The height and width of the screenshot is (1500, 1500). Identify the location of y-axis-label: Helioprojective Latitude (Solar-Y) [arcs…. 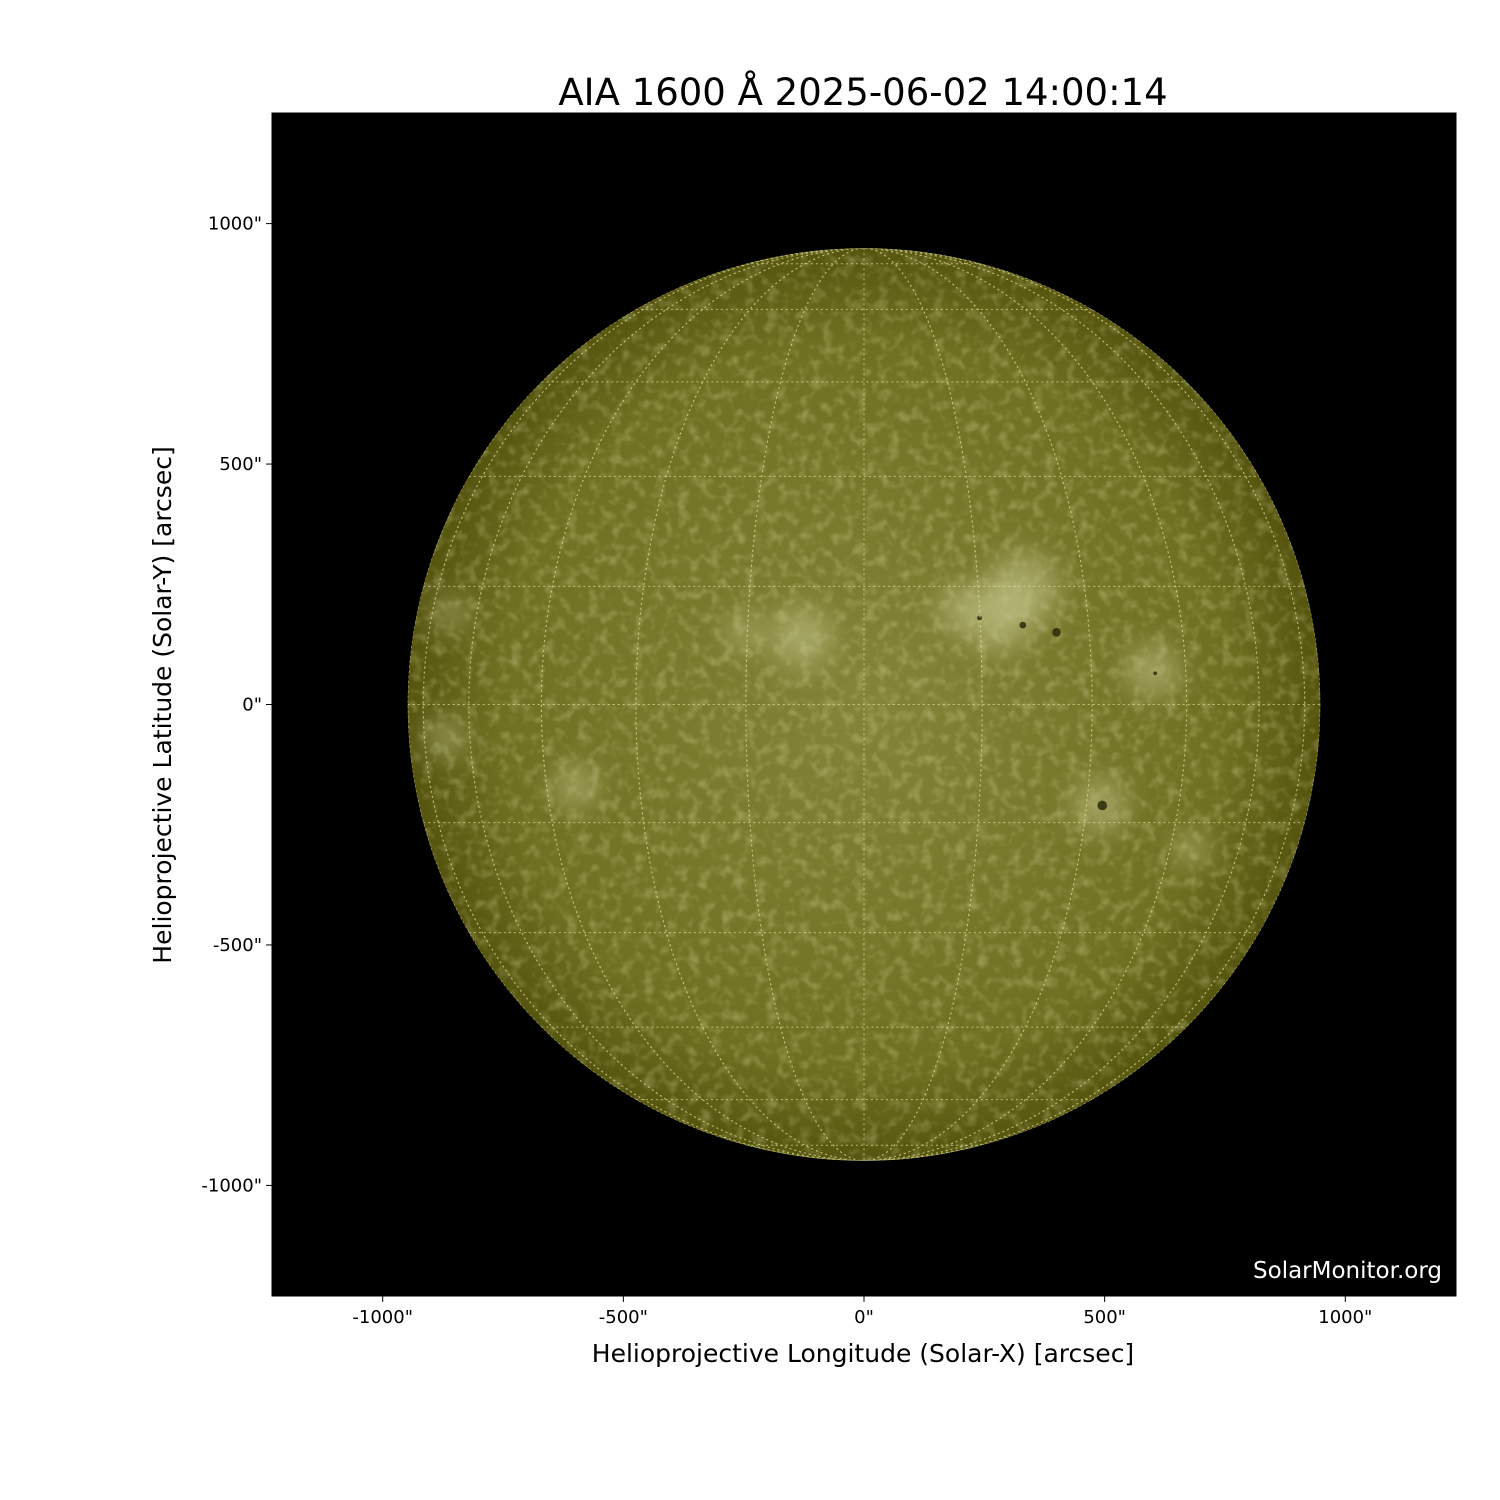
(162, 704).